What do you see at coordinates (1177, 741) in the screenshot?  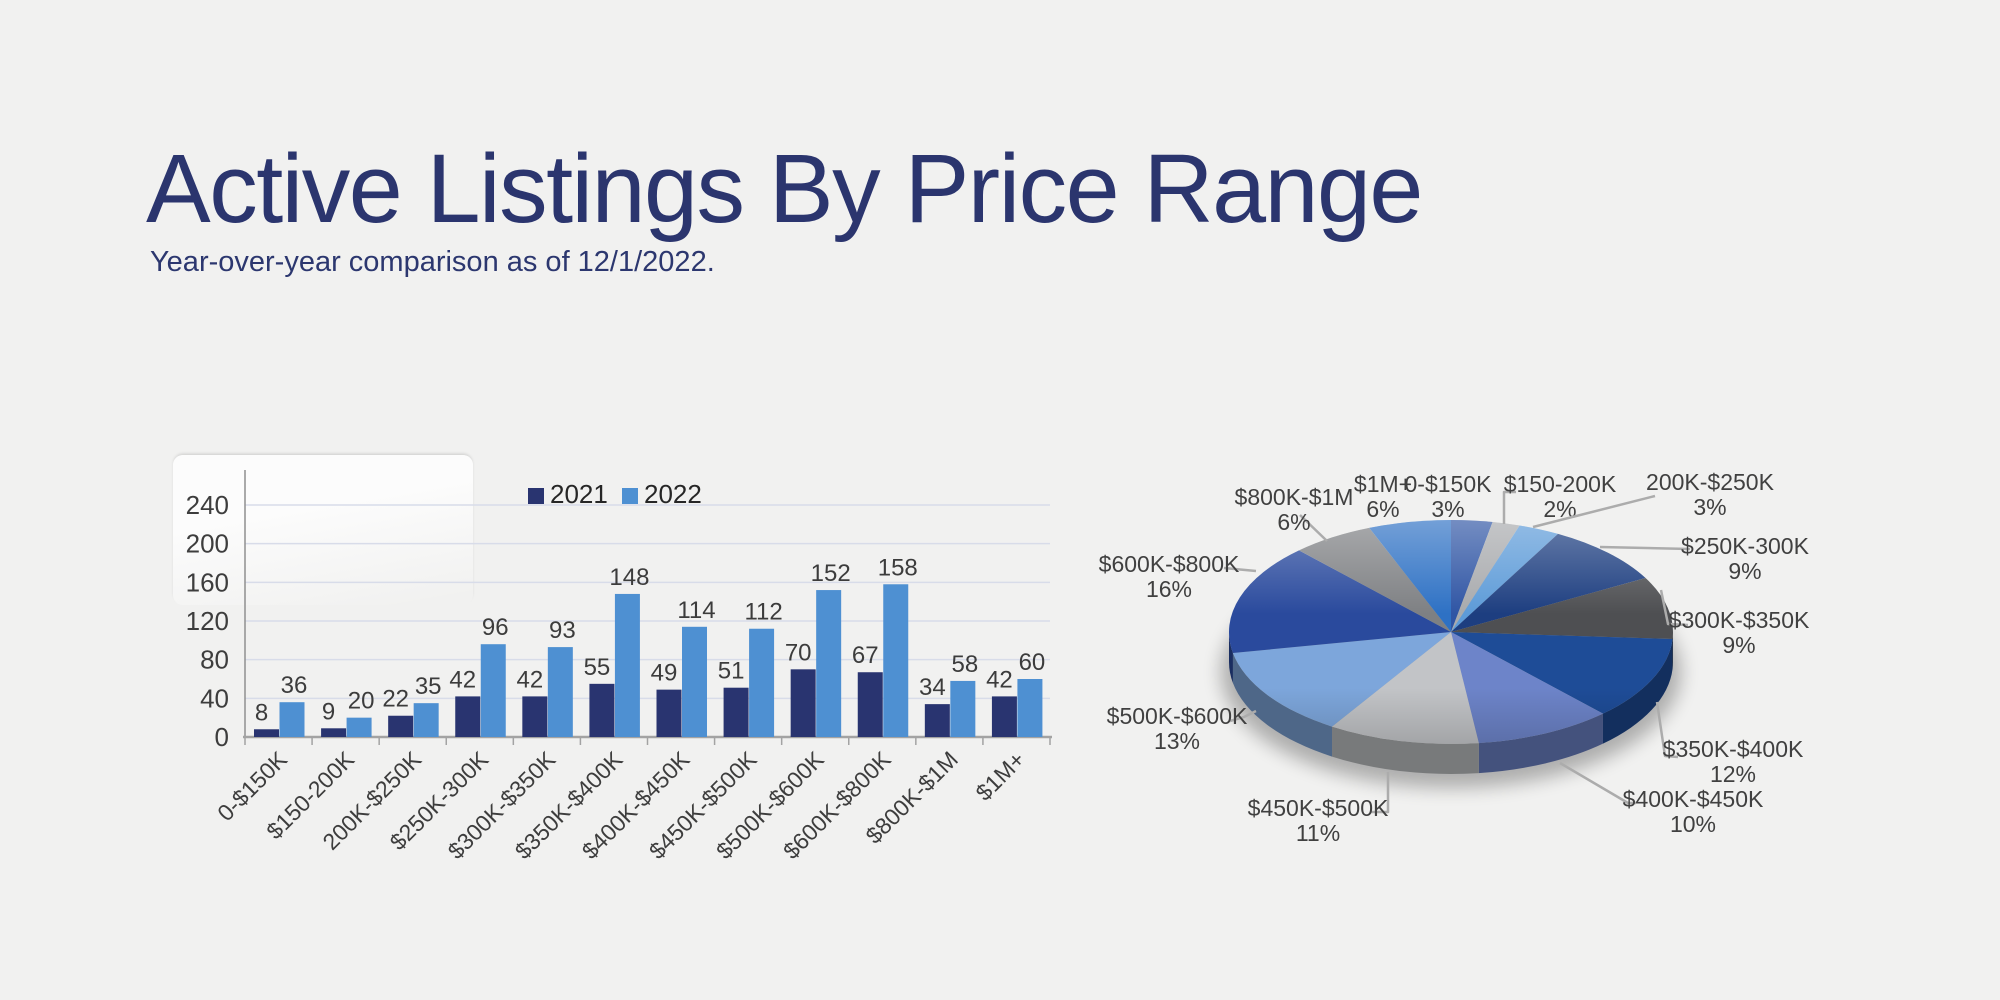 I see `pie-label-percent: 13%` at bounding box center [1177, 741].